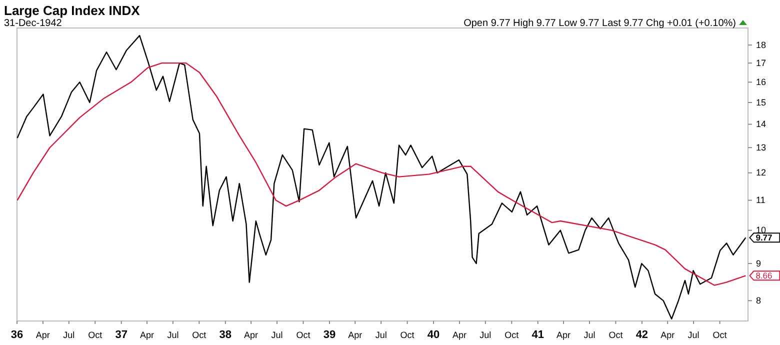  What do you see at coordinates (764, 237) in the screenshot?
I see `annotation: 9.77` at bounding box center [764, 237].